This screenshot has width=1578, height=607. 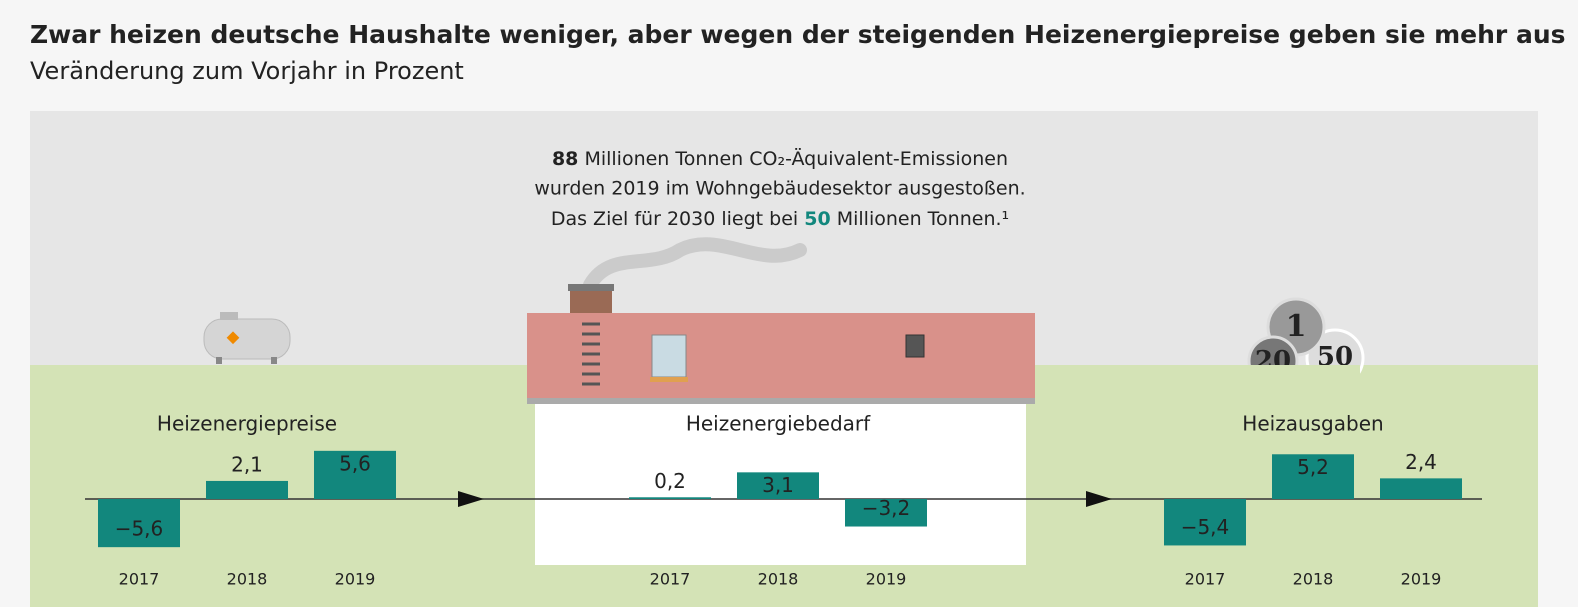 What do you see at coordinates (817, 219) in the screenshot?
I see `target: 50` at bounding box center [817, 219].